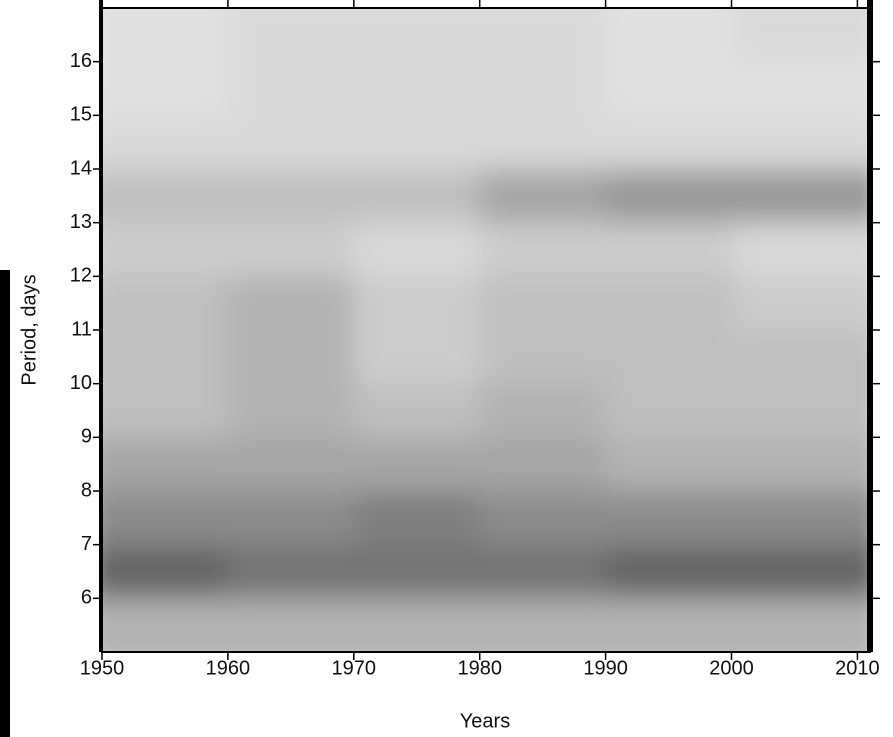 This screenshot has width=893, height=737. Describe the element at coordinates (29, 329) in the screenshot. I see `y-axis-label: Period, days` at that location.